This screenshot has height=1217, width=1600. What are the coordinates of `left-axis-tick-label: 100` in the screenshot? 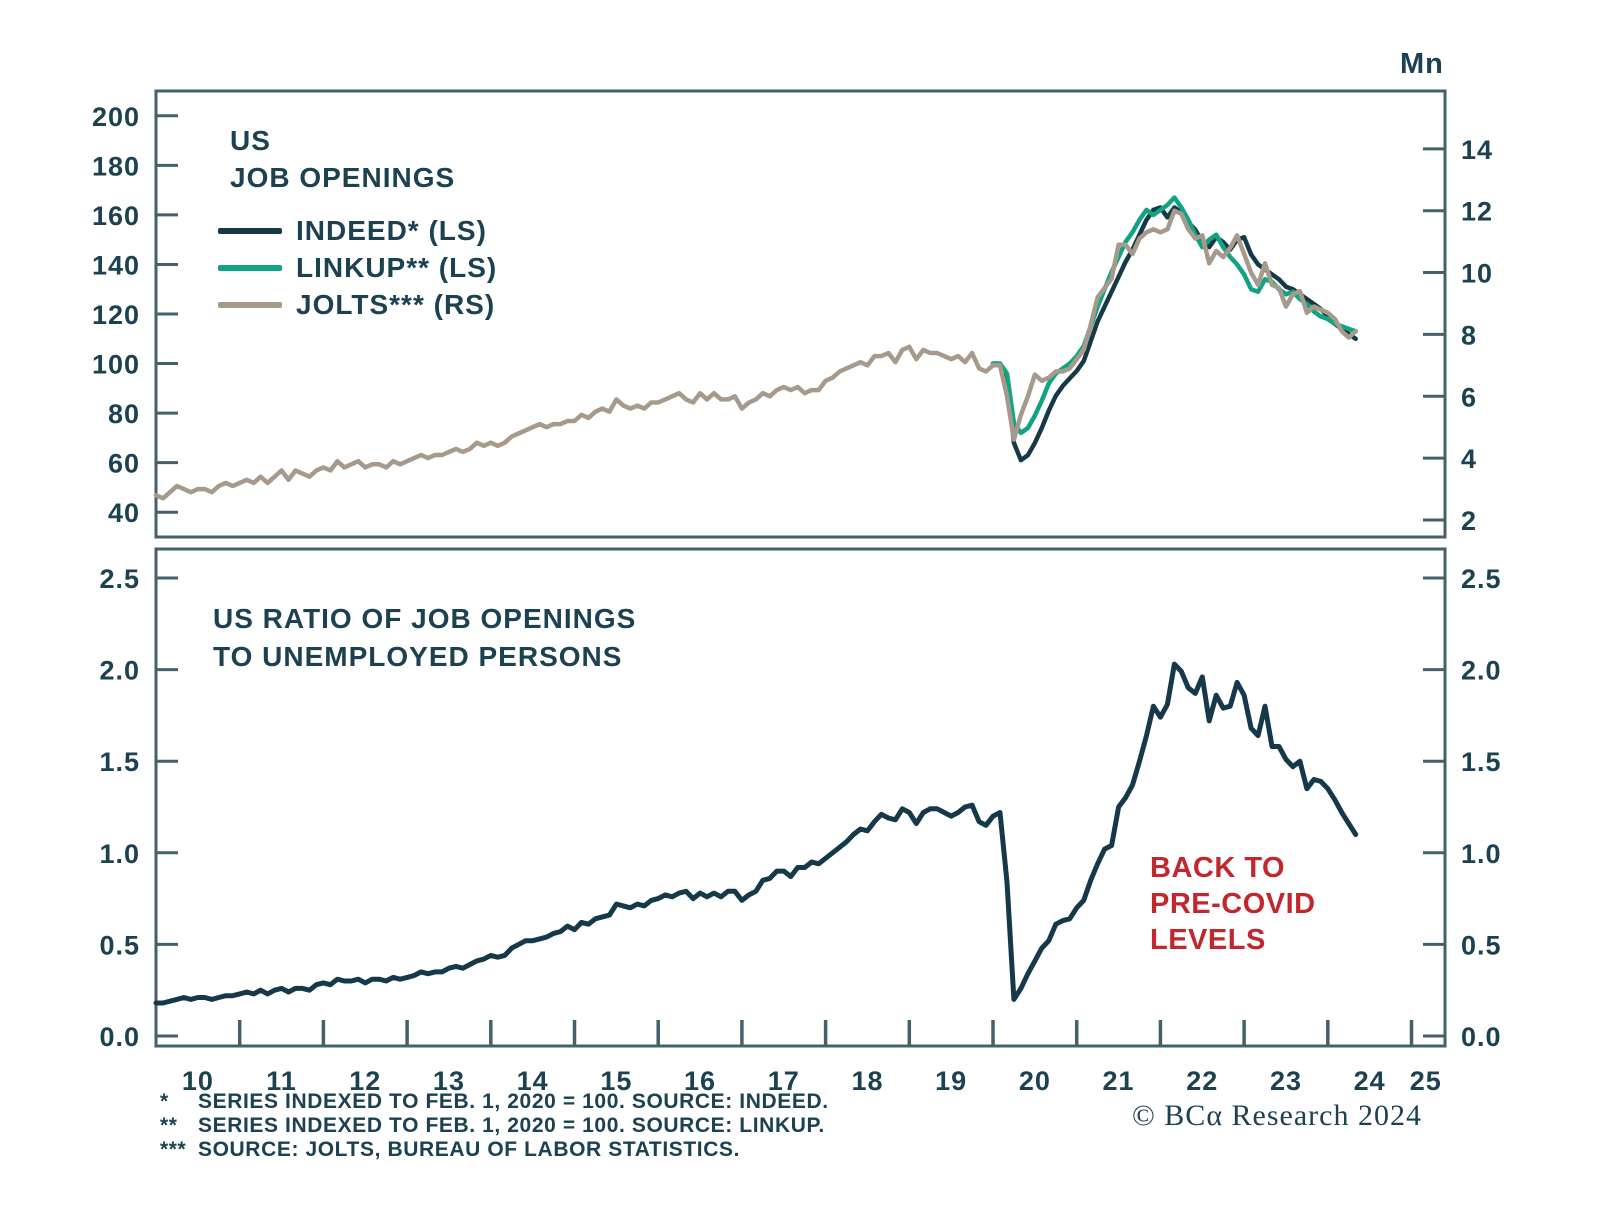 It's located at (116, 365).